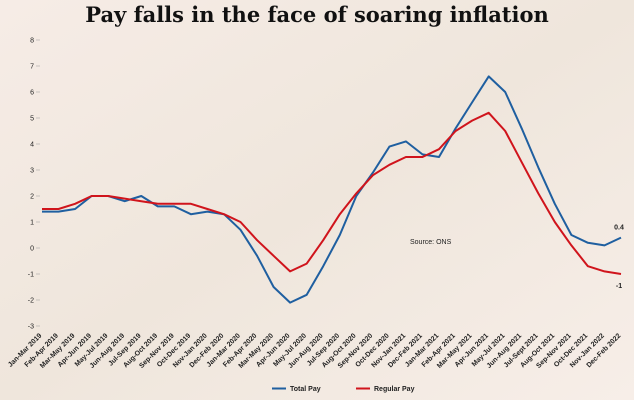 The height and width of the screenshot is (400, 634). I want to click on annotation: Source: ONS, so click(431, 242).